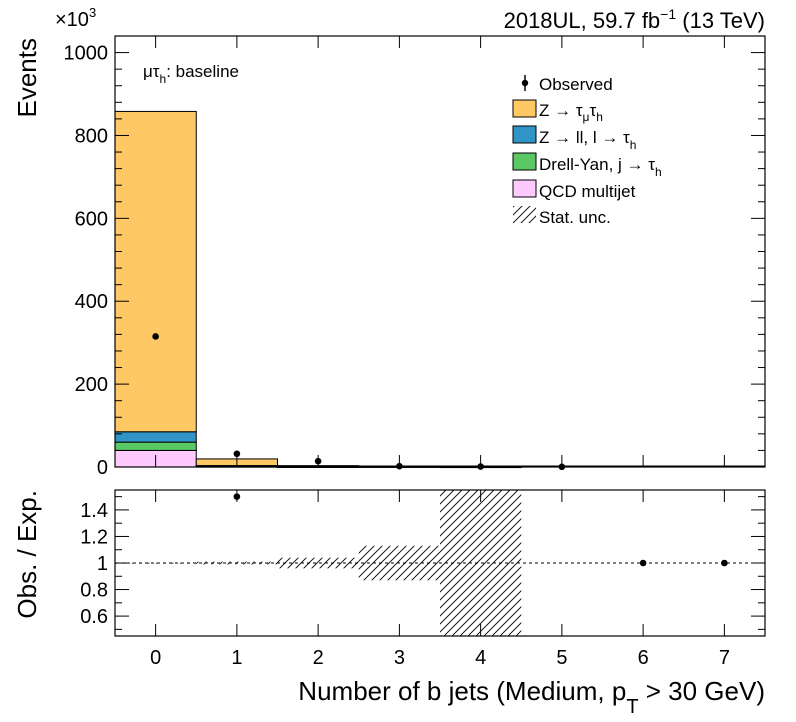  I want to click on xtick-label-6: 6, so click(643, 658).